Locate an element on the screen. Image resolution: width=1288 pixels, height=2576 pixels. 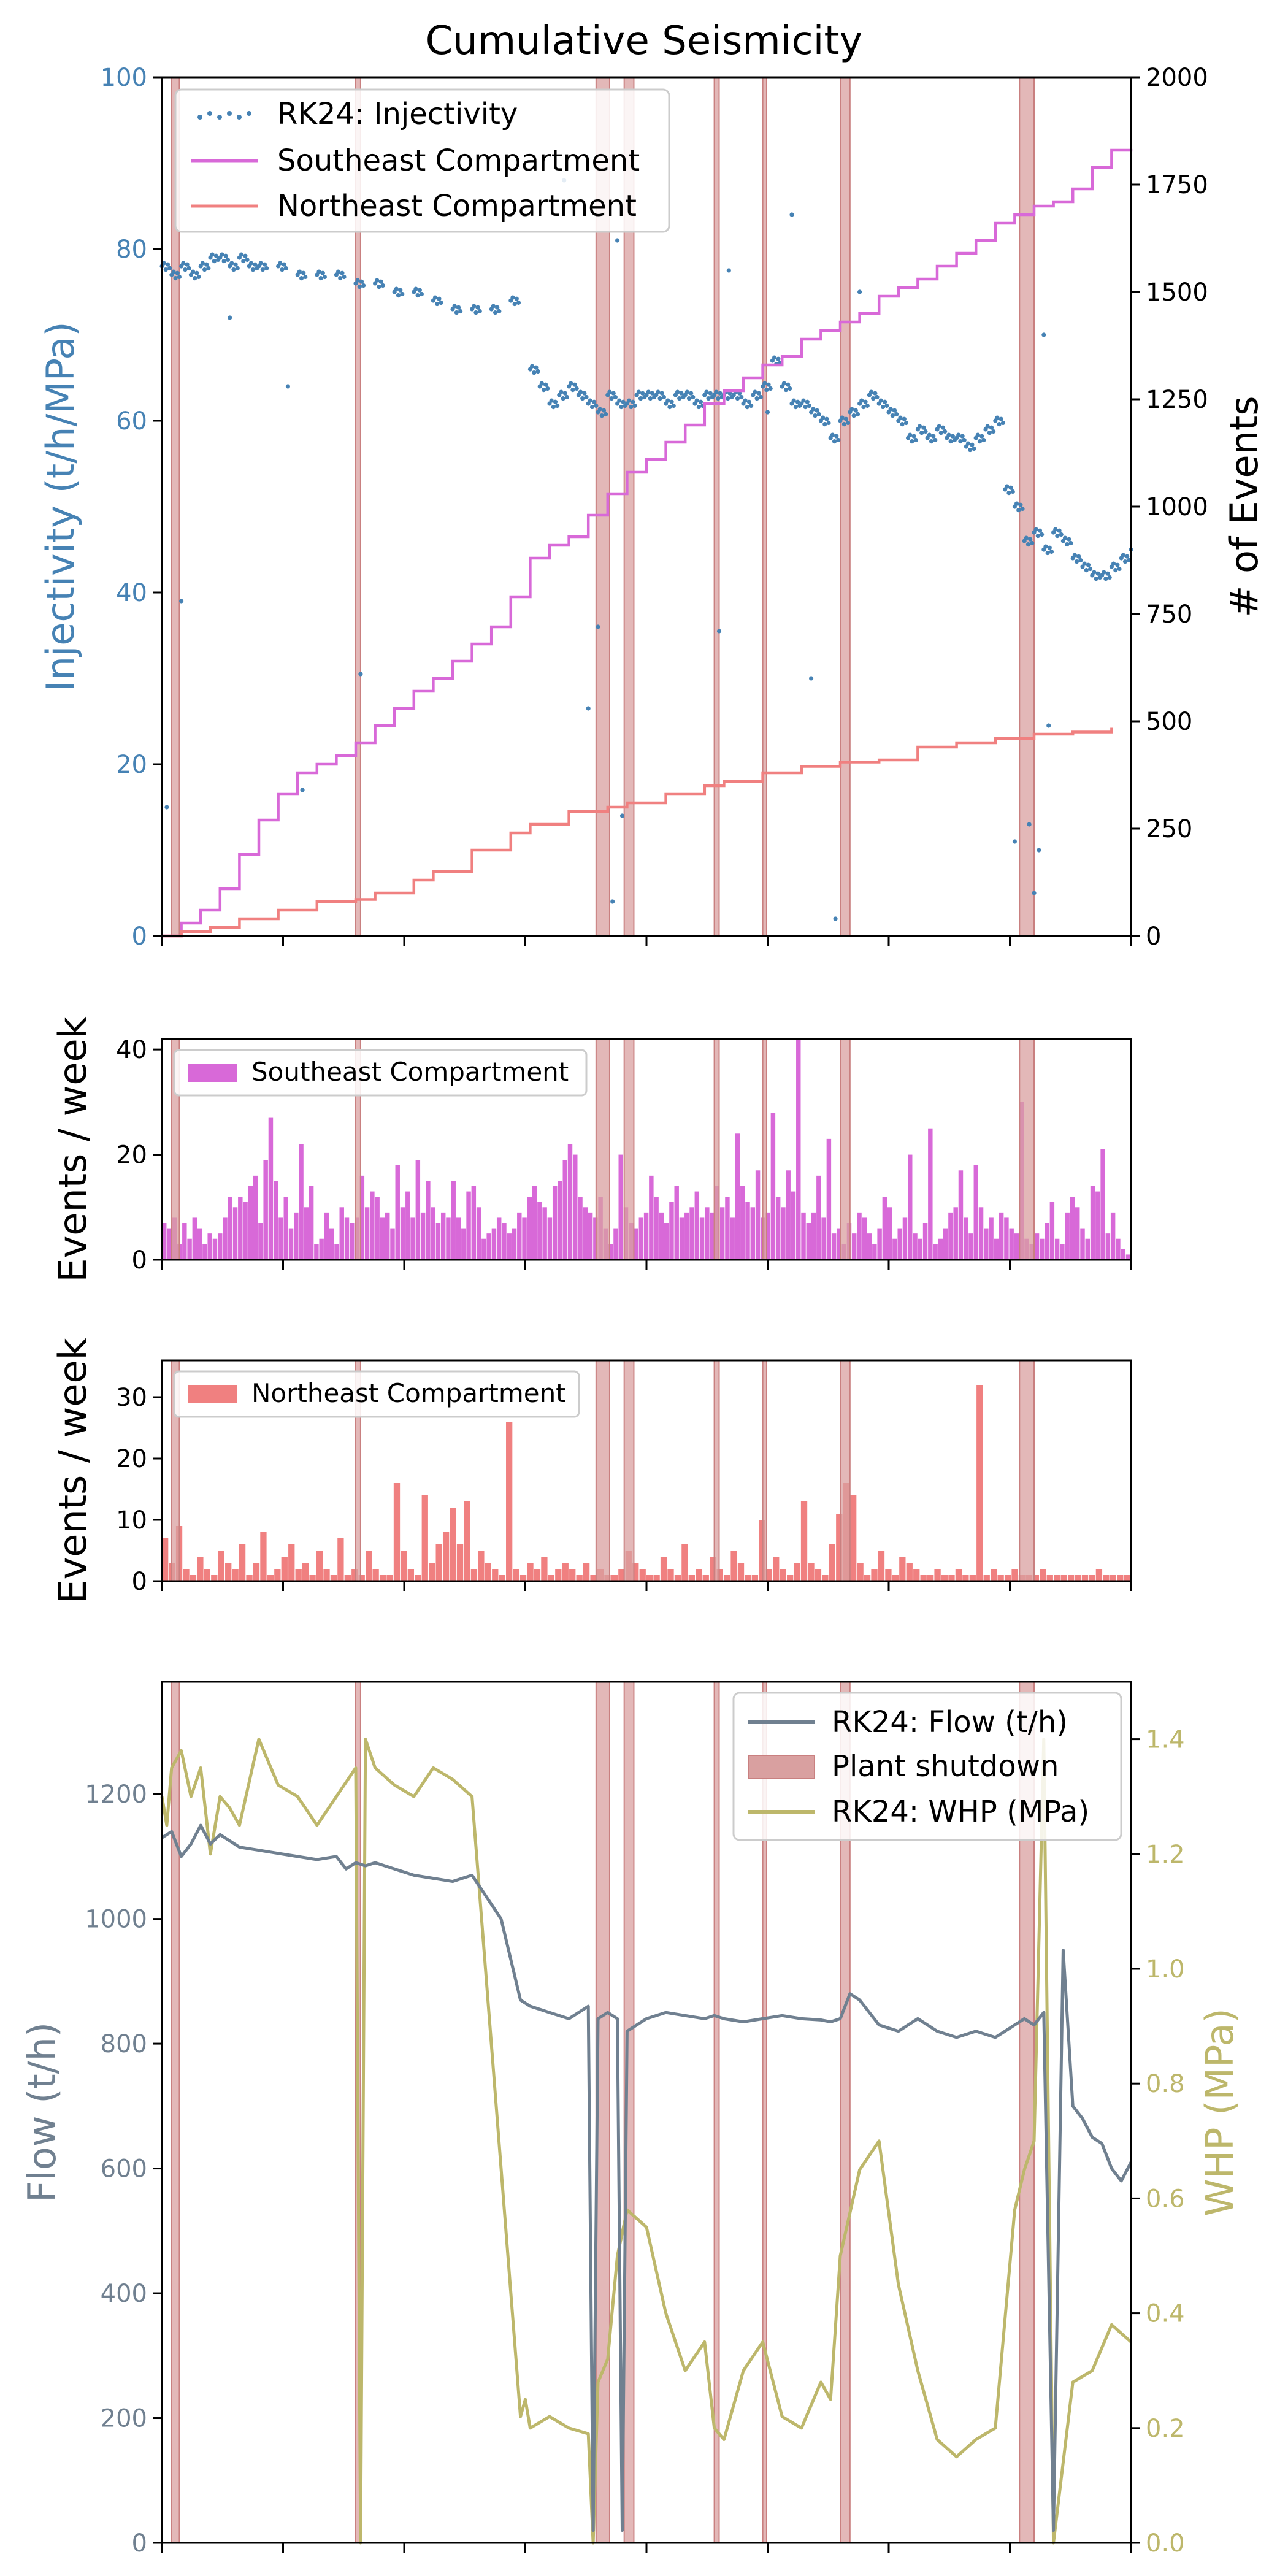
p1-right-ticks: 0 250 500 750 1000 1250 1500 1750 2000 is located at coordinates (1169, 507).